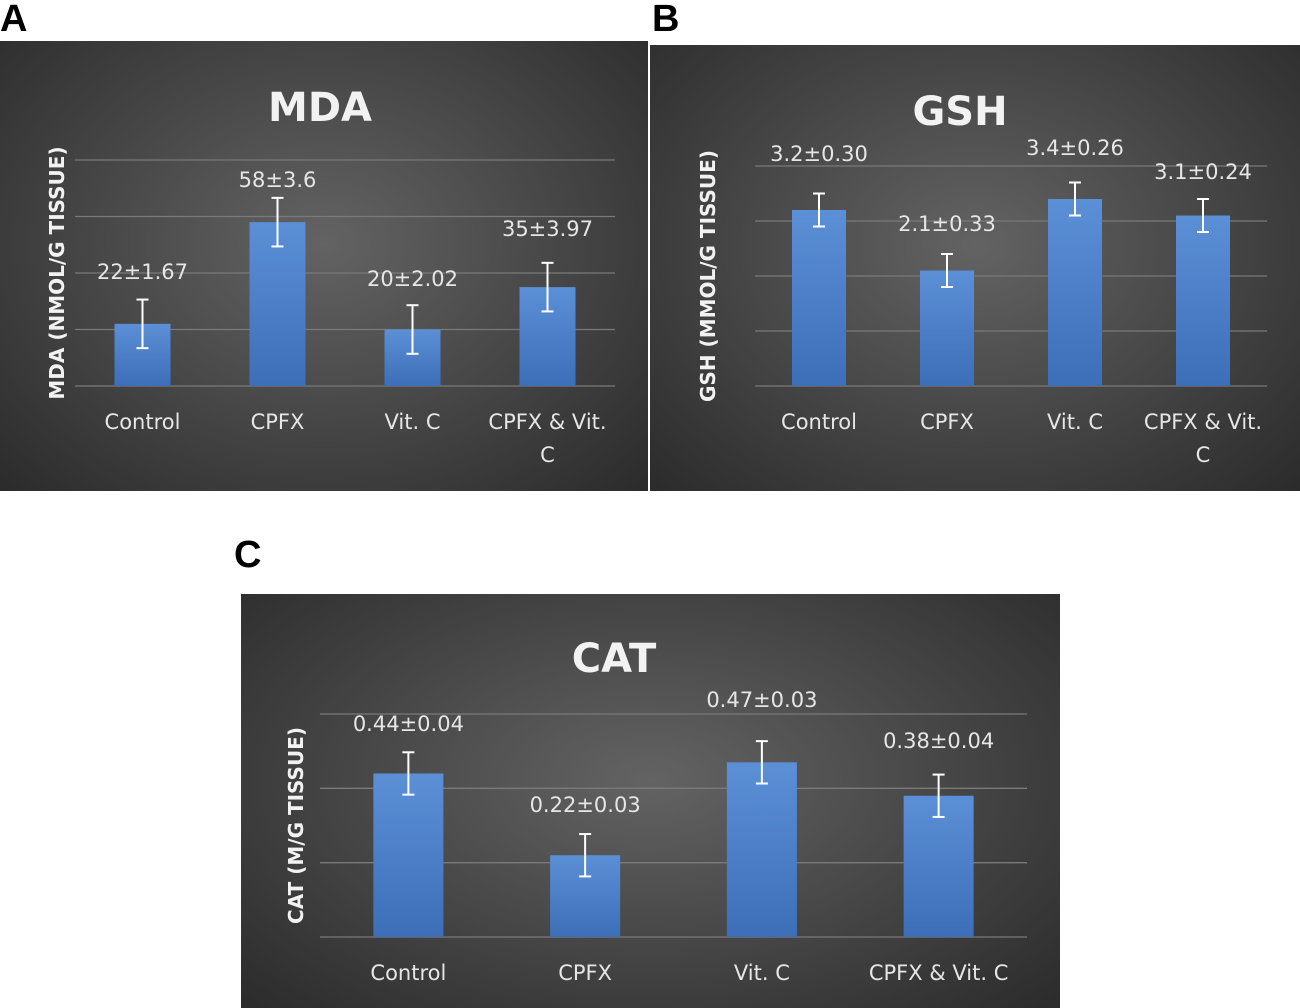  What do you see at coordinates (938, 741) in the screenshot?
I see `data-label: 0.38±0.04` at bounding box center [938, 741].